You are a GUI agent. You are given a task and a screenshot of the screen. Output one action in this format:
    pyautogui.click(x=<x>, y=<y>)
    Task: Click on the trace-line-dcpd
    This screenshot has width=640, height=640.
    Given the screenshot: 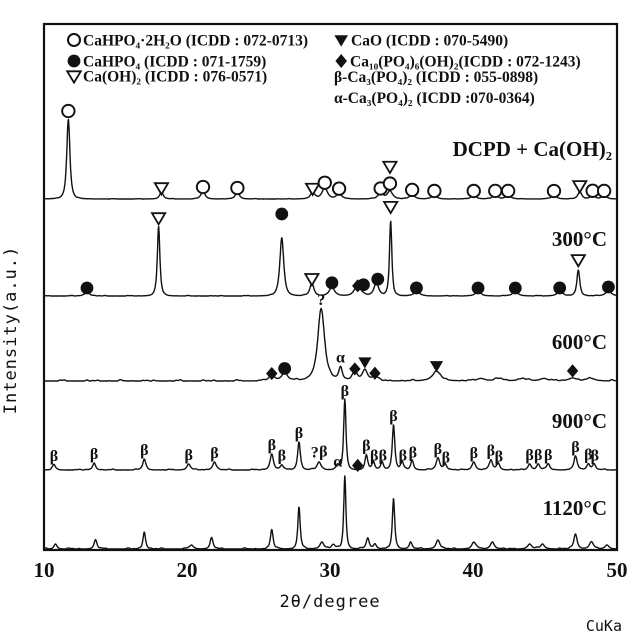 What is the action you would take?
    pyautogui.click(x=330, y=159)
    